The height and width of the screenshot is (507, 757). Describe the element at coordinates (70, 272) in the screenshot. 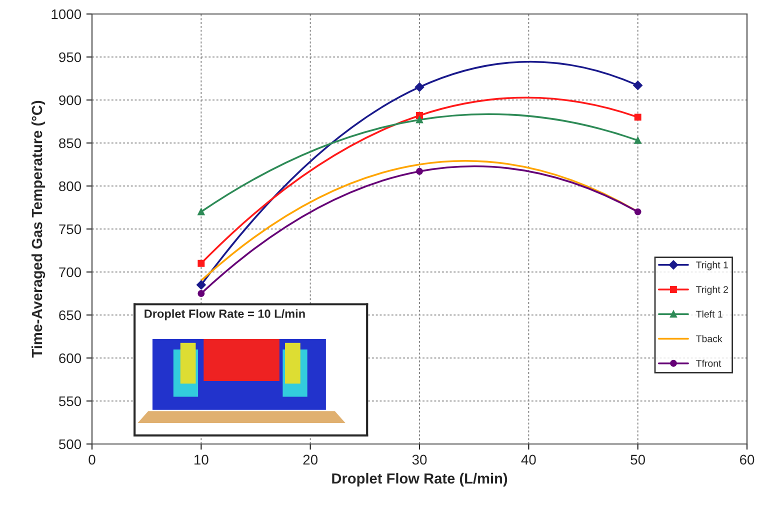

I see `y-tick-label: 700` at that location.